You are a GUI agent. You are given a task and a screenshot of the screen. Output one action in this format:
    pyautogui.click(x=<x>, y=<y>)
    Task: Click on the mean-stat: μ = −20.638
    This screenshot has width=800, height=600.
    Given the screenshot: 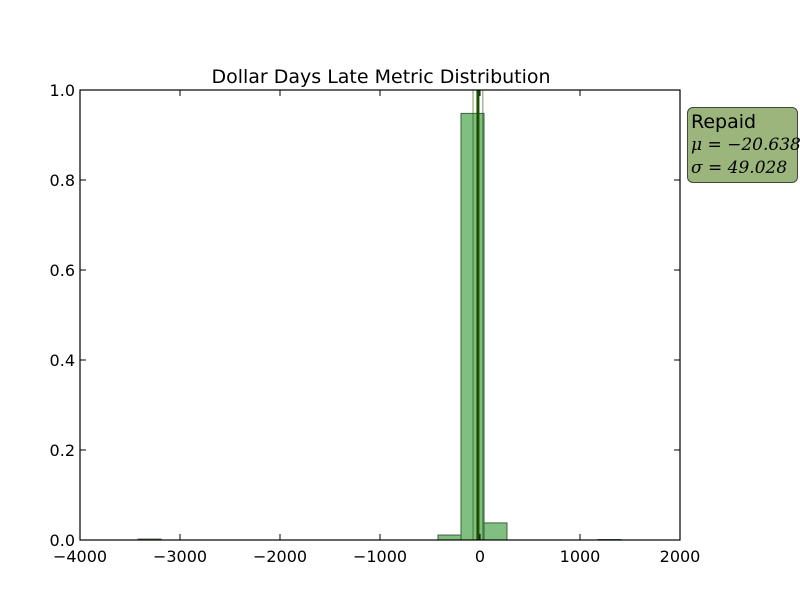 What is the action you would take?
    pyautogui.click(x=745, y=145)
    